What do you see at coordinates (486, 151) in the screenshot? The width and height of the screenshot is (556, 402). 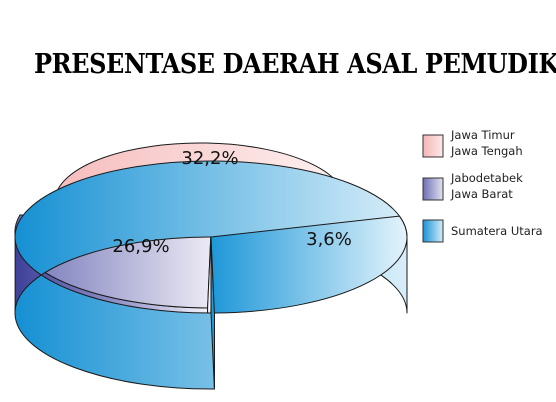 I see `legend-label: Jawa Tengah` at bounding box center [486, 151].